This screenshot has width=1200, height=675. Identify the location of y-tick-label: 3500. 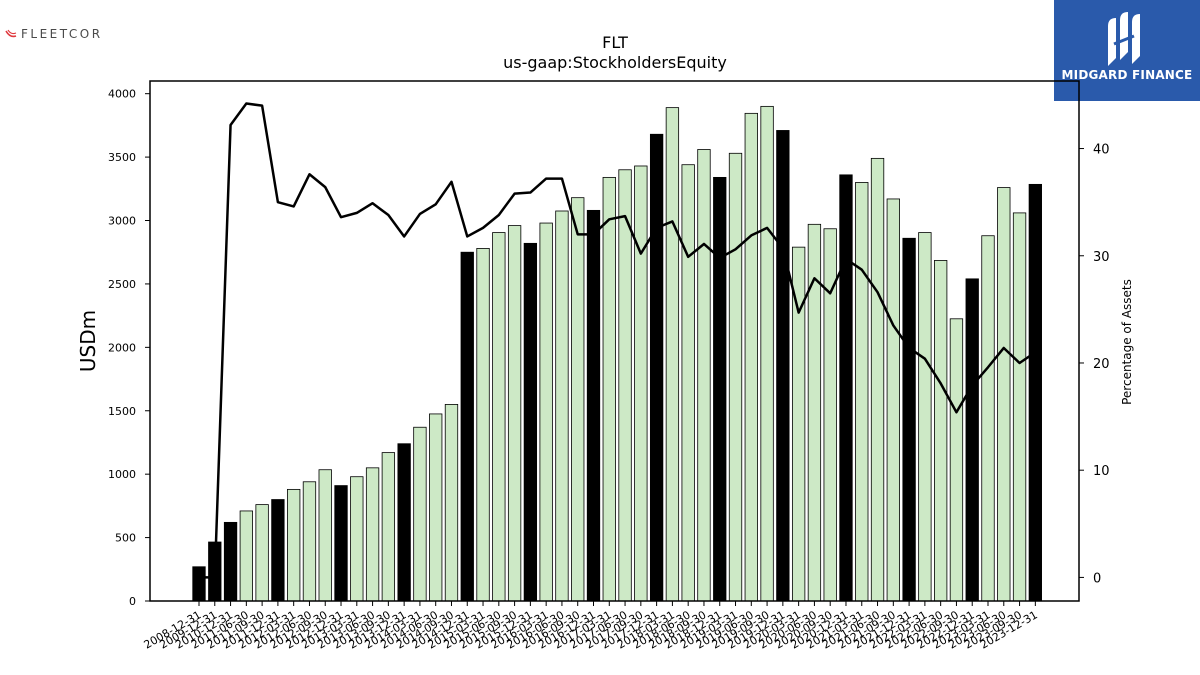
(122, 157).